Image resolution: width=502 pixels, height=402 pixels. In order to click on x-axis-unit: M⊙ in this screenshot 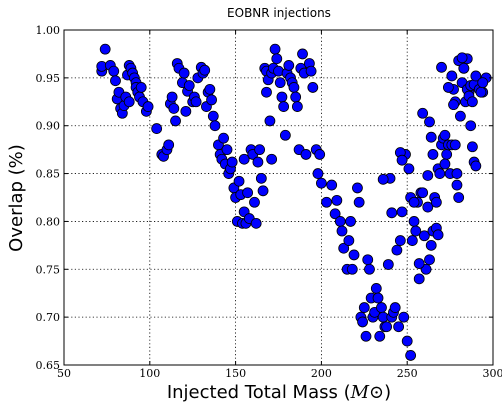, I will do `click(367, 392)`.